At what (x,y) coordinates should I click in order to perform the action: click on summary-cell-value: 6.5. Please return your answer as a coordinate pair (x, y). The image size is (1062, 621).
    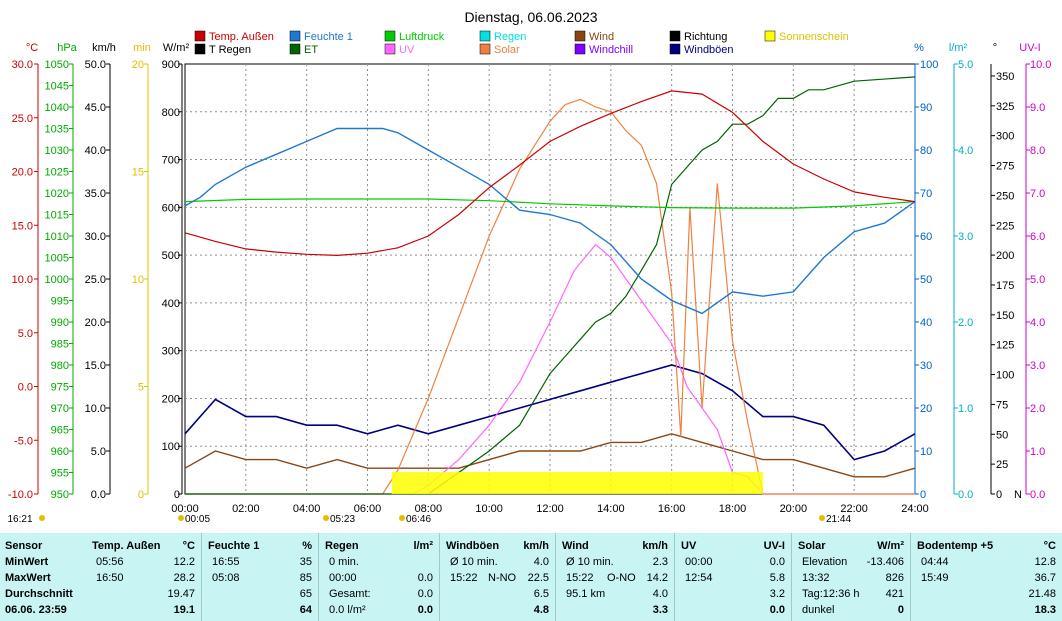
    Looking at the image, I should click on (541, 594).